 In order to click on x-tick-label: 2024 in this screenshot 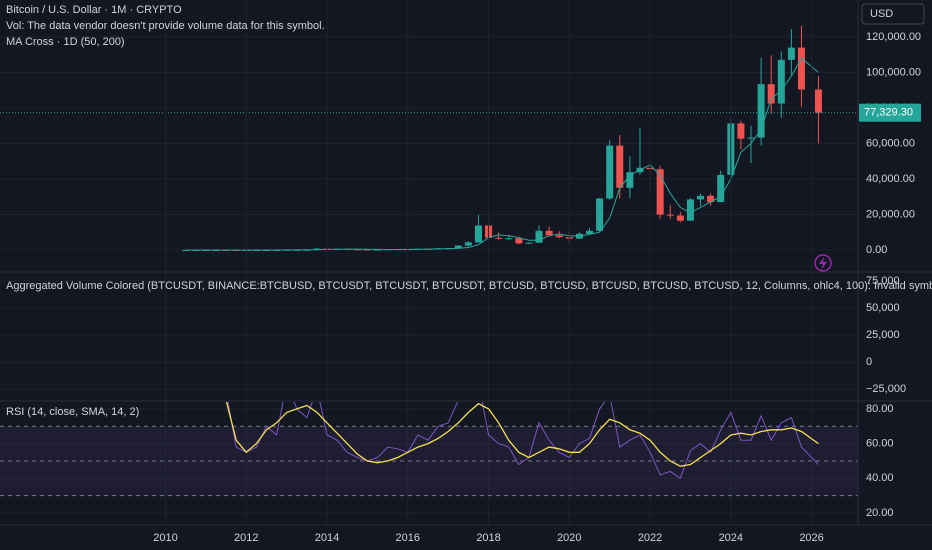, I will do `click(731, 538)`.